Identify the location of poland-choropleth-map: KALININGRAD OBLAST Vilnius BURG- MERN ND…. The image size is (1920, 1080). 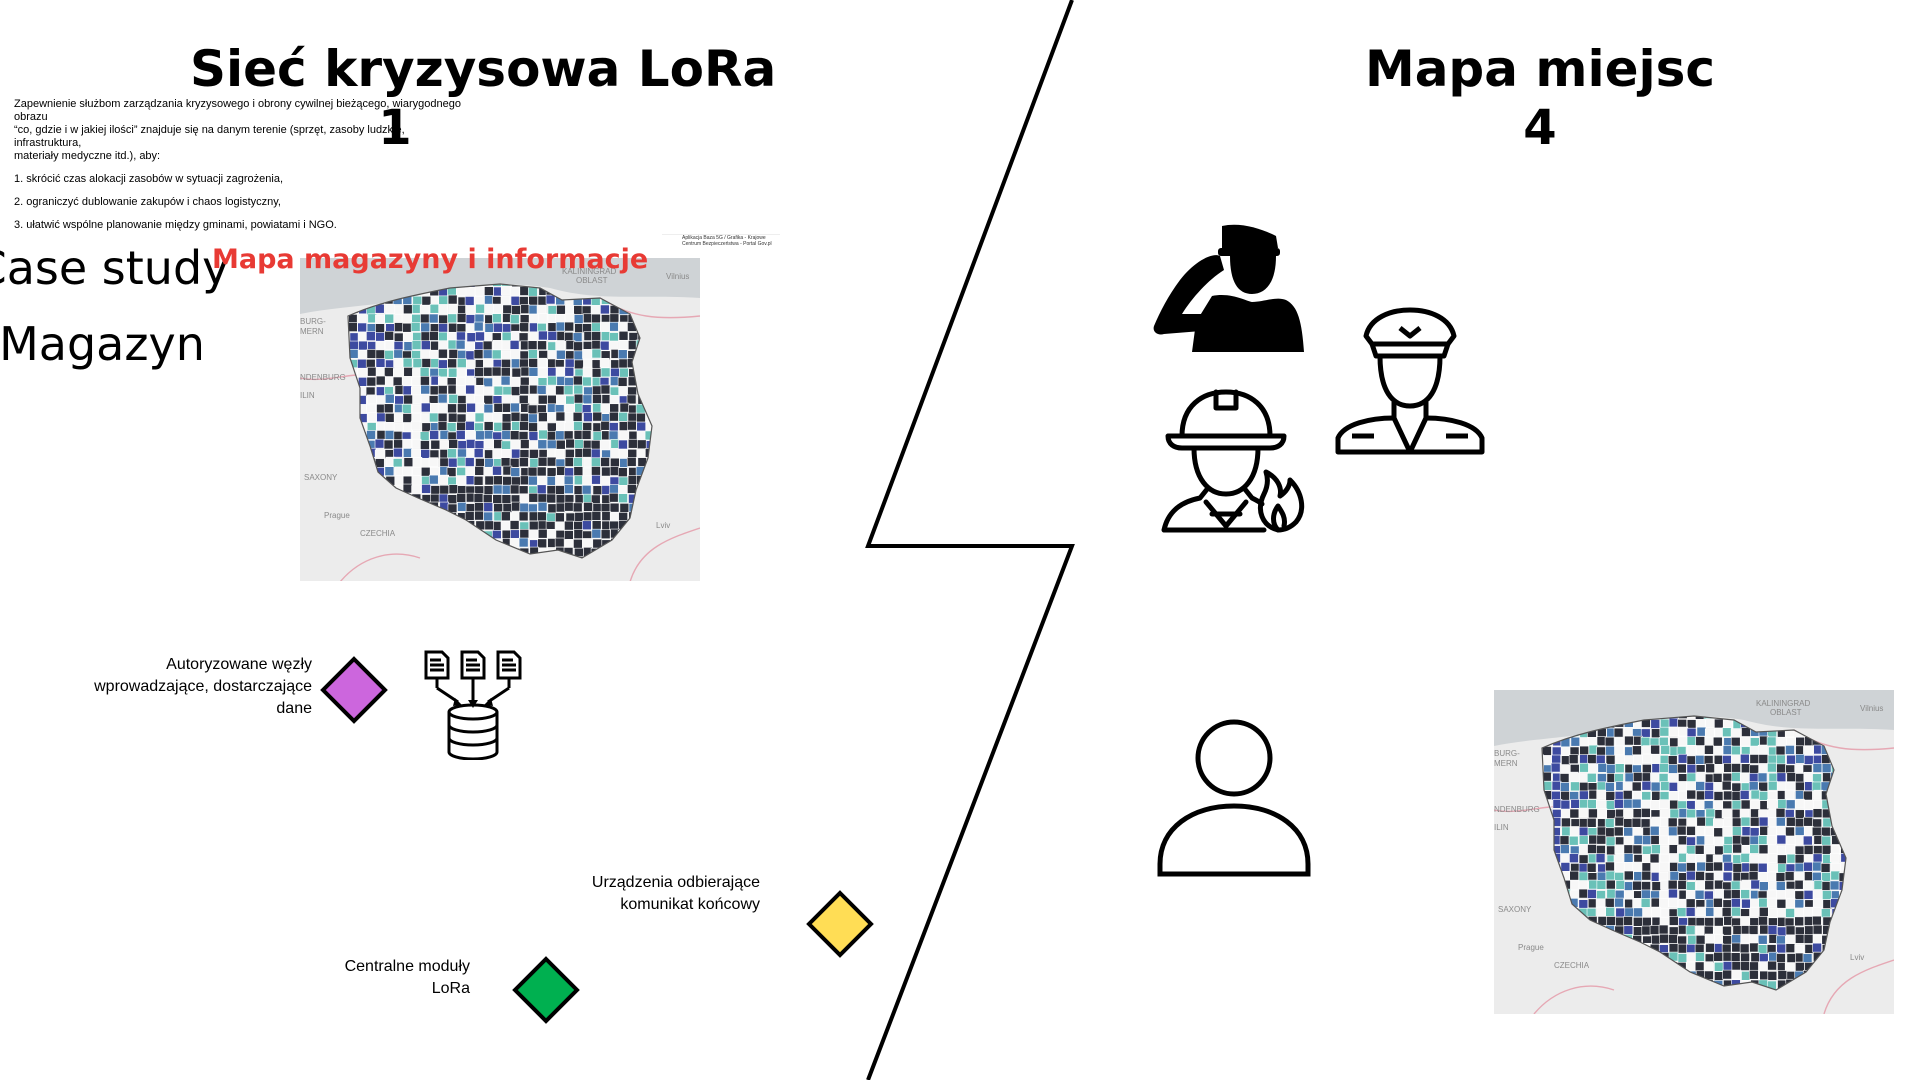
(1694, 852).